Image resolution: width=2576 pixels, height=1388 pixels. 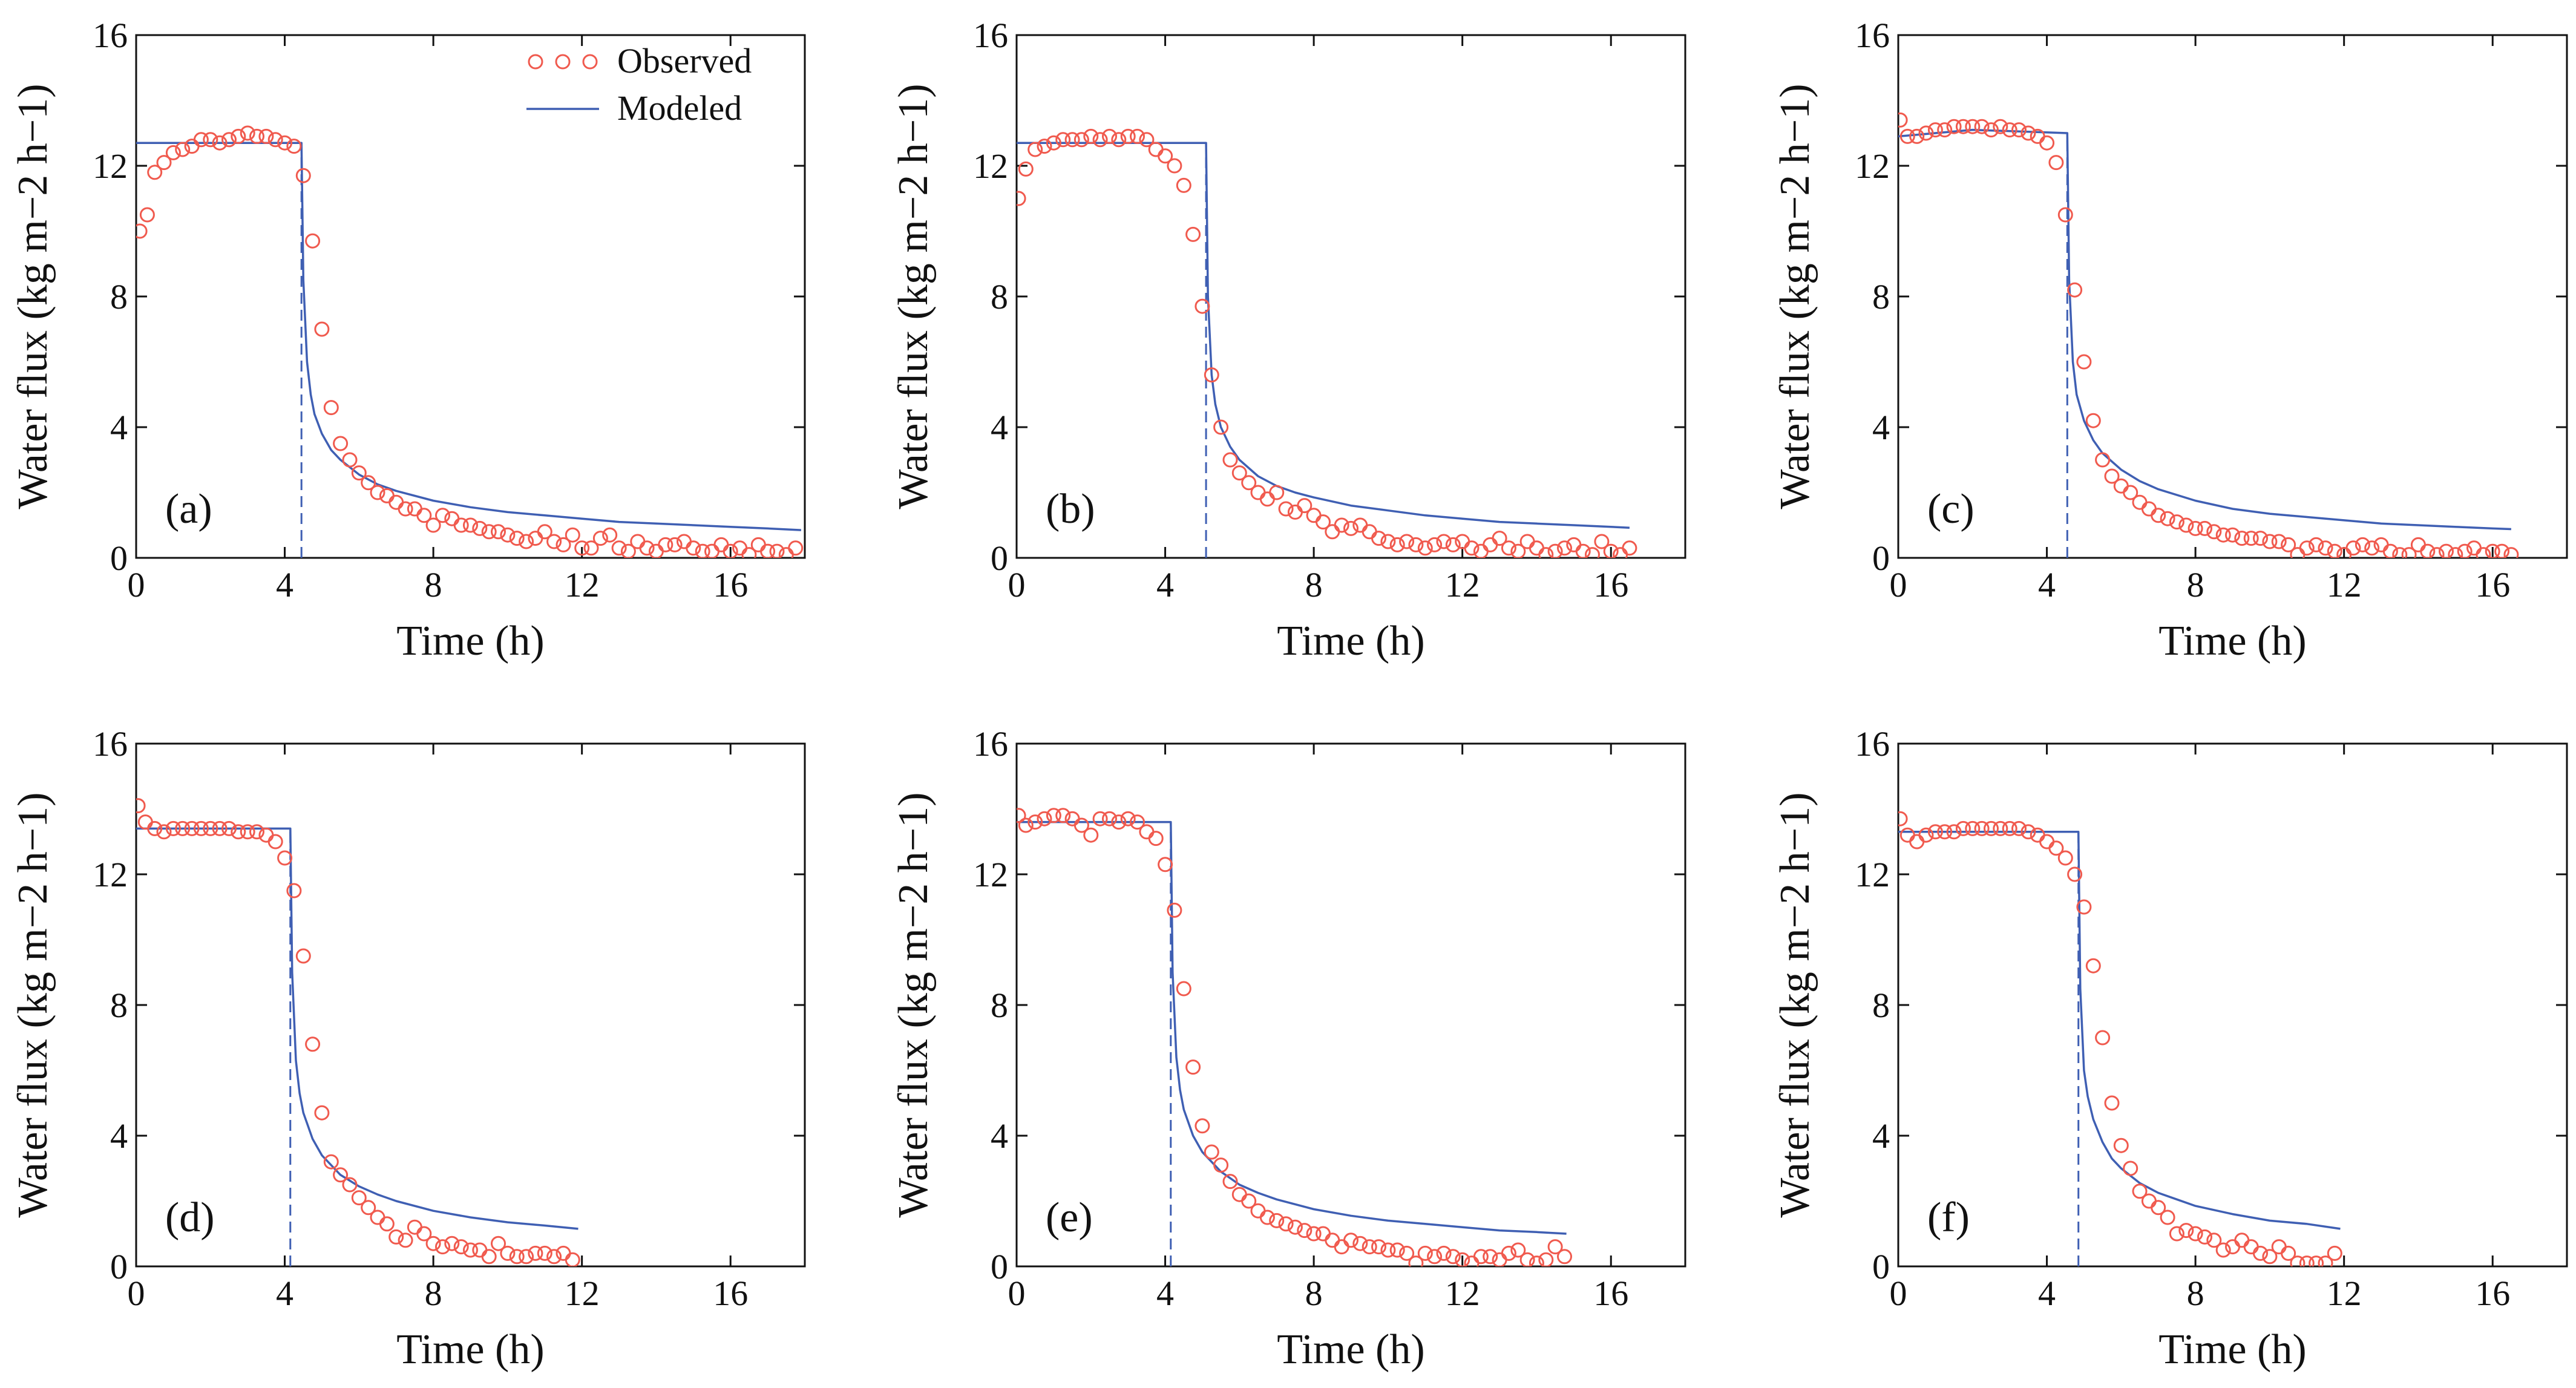 What do you see at coordinates (136, 1293) in the screenshot?
I see `x-tick-label: 0` at bounding box center [136, 1293].